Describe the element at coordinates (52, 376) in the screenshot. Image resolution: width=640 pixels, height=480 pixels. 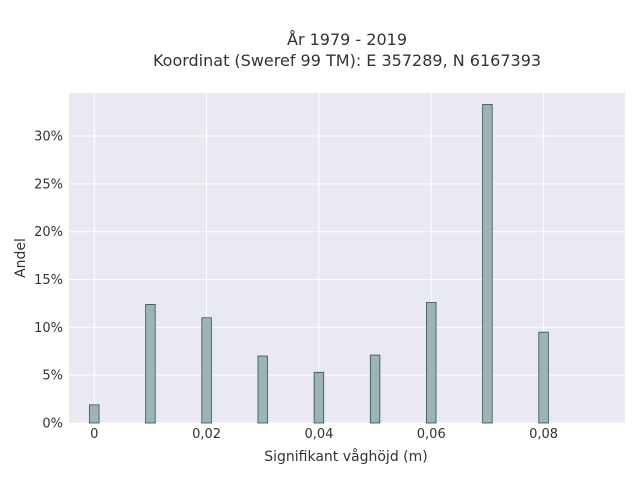
I see `y-tick-label: 5%` at that location.